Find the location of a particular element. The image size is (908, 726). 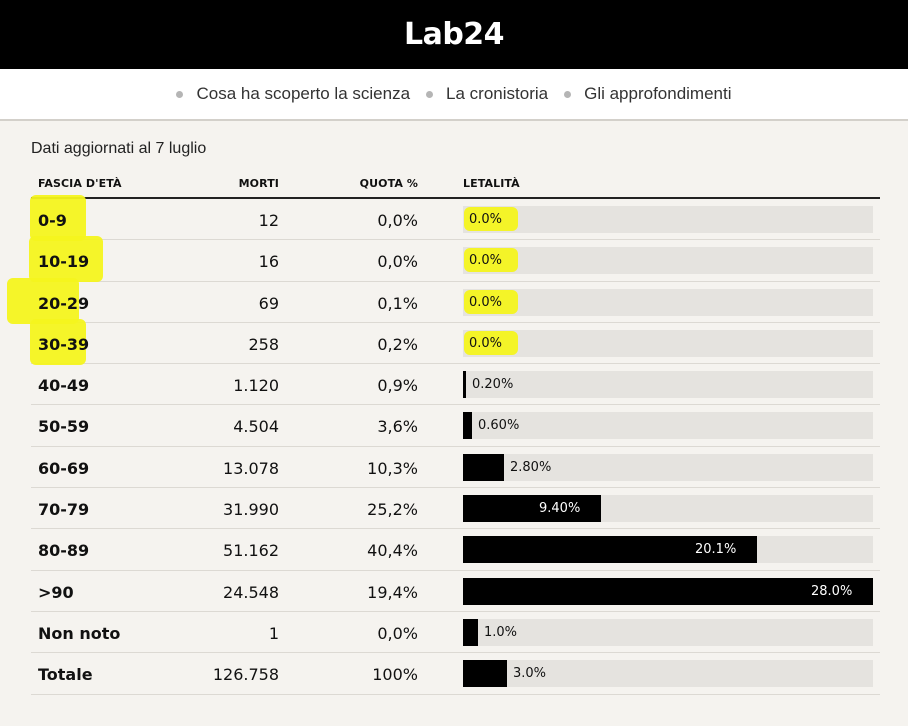

nav-item-science: Cosa ha scoperto la scienza is located at coordinates (293, 94).